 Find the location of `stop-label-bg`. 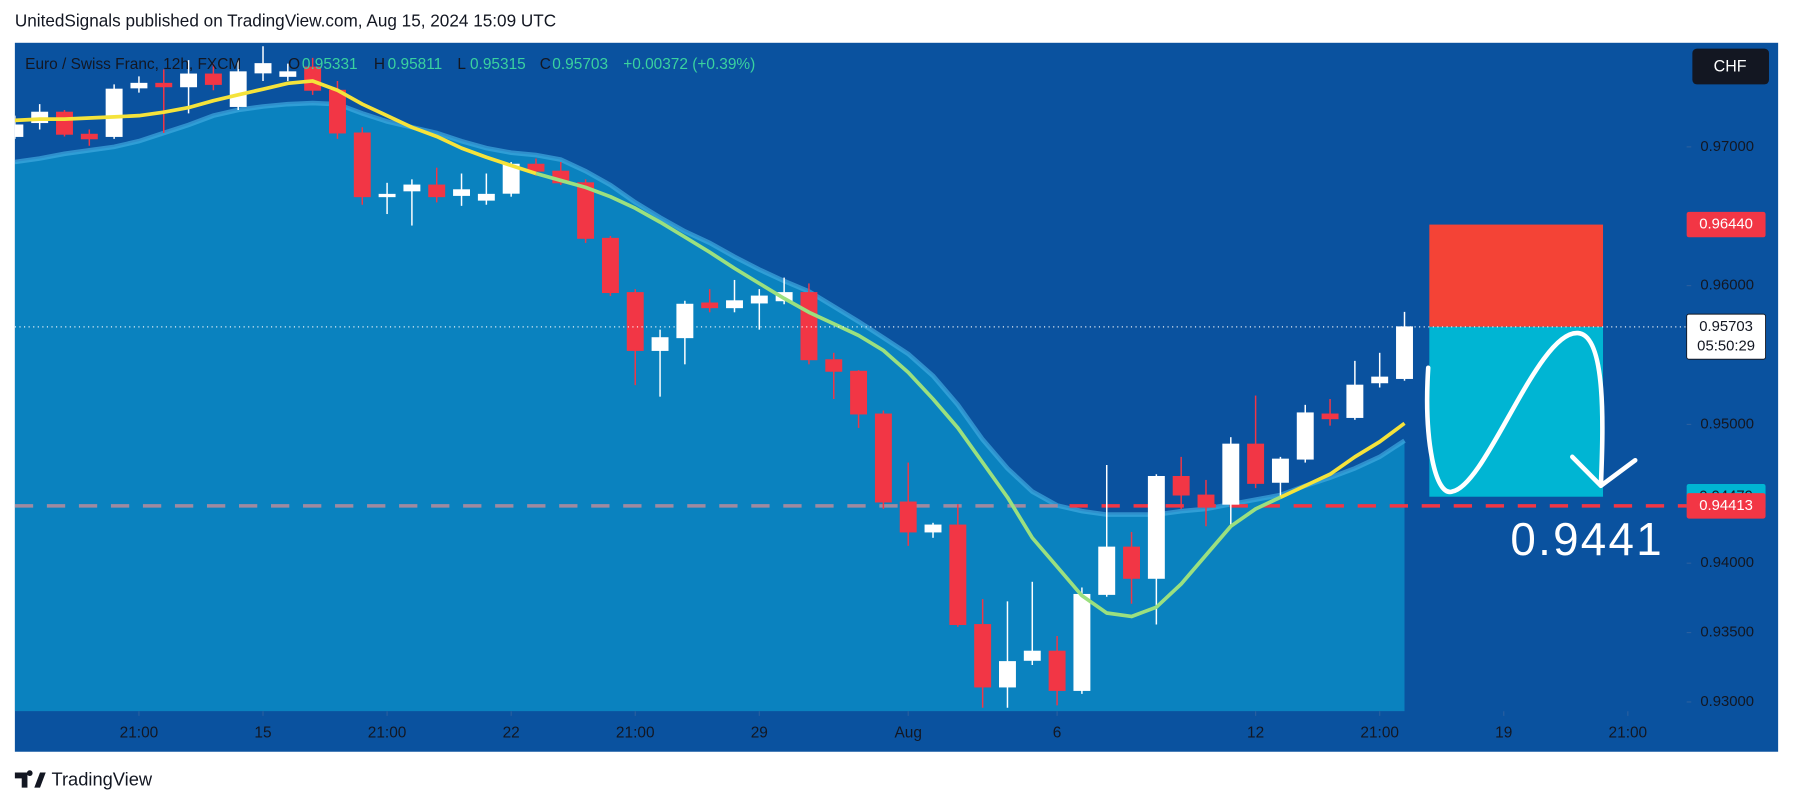

stop-label-bg is located at coordinates (1726, 224).